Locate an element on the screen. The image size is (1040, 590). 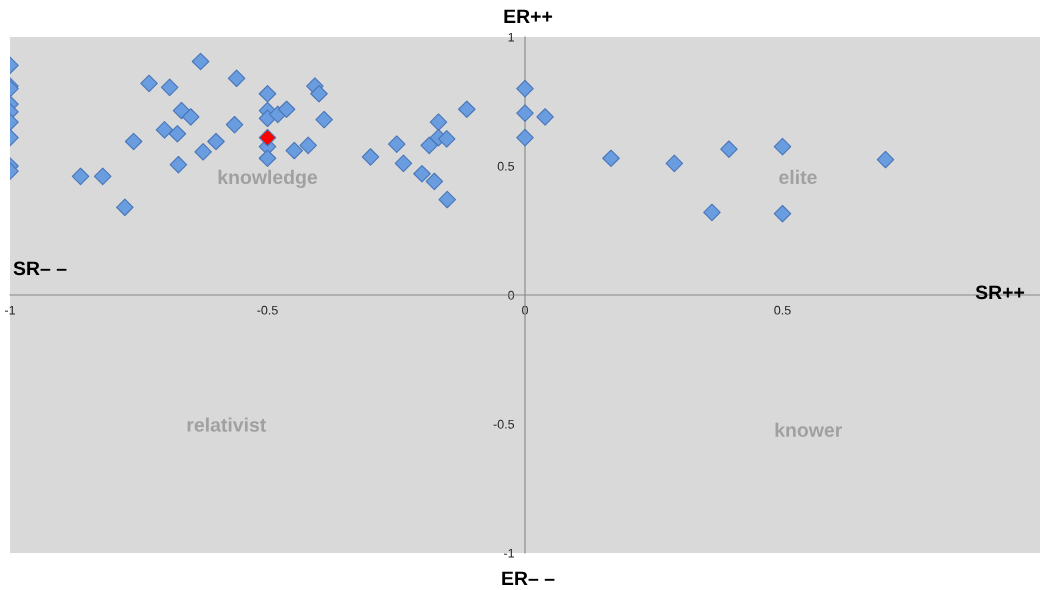
annotation: SR++ is located at coordinates (1000, 292).